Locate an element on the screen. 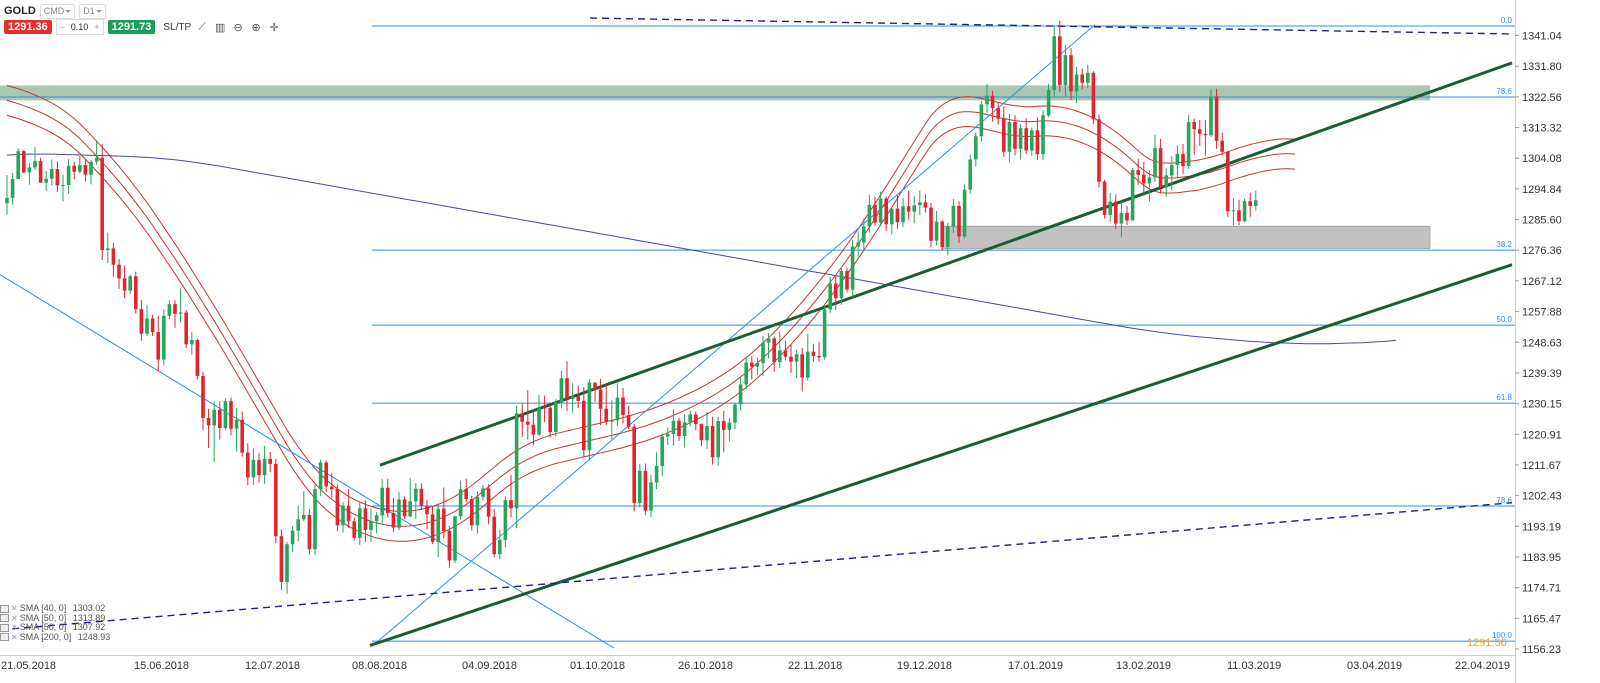 The height and width of the screenshot is (683, 1600). volume-stepper: –0.10 + is located at coordinates (79, 27).